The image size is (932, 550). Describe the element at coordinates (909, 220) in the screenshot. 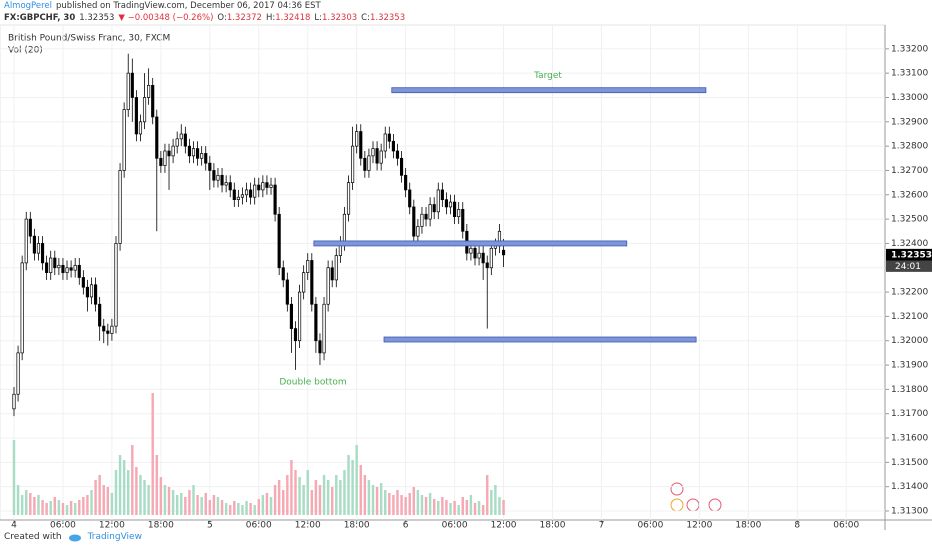

I see `y-tick-label: 1.32500` at that location.